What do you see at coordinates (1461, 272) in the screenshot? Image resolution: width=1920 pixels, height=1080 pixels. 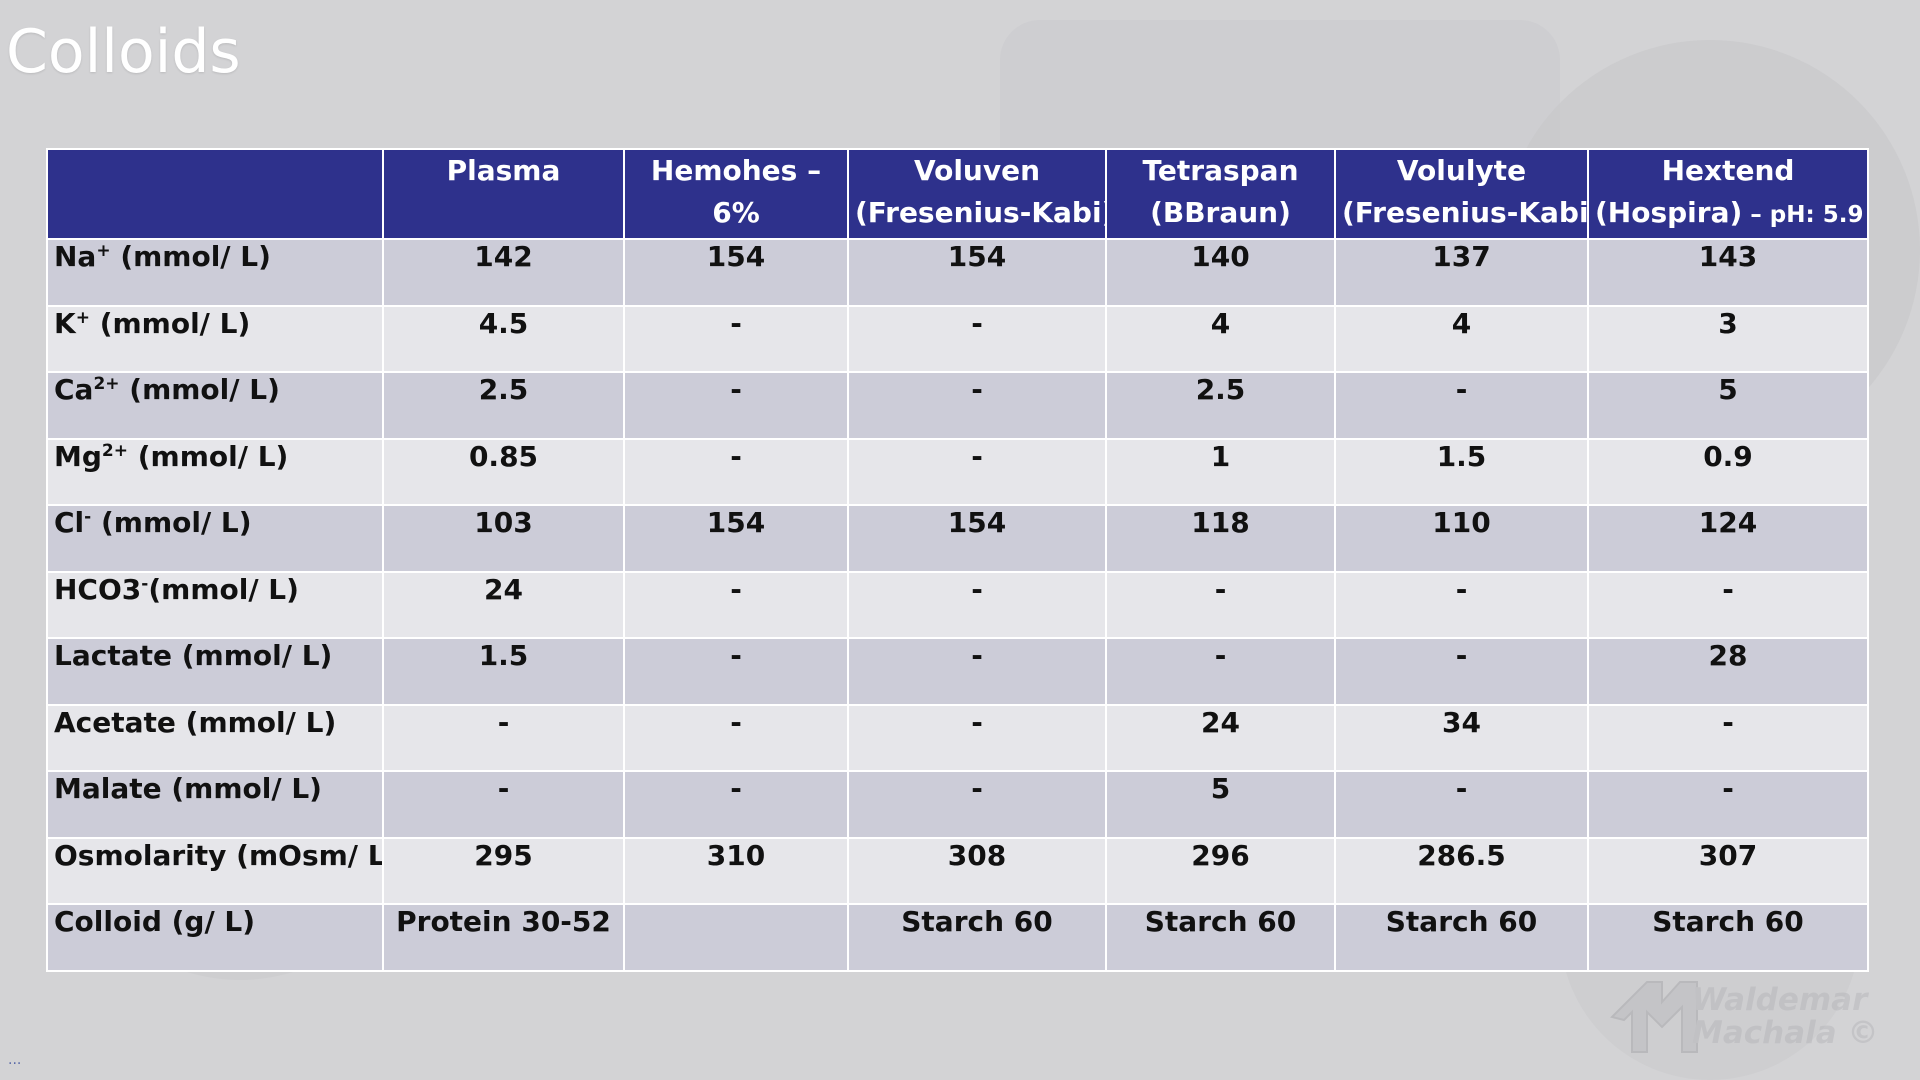 I see `table-cell: 137` at bounding box center [1461, 272].